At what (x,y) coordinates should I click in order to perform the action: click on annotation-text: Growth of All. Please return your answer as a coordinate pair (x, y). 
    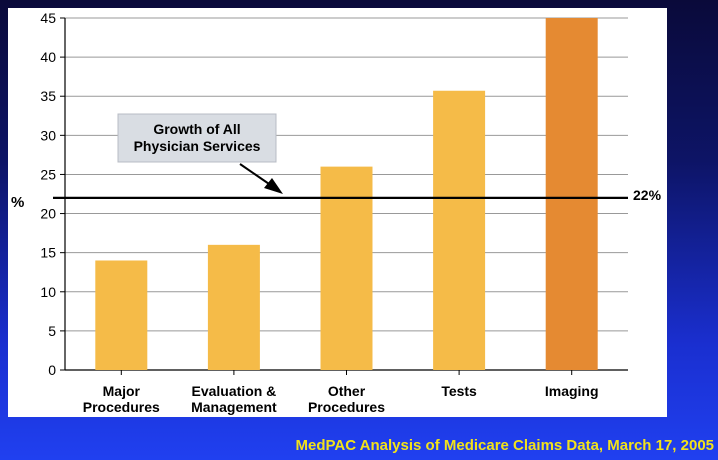
    Looking at the image, I should click on (196, 129).